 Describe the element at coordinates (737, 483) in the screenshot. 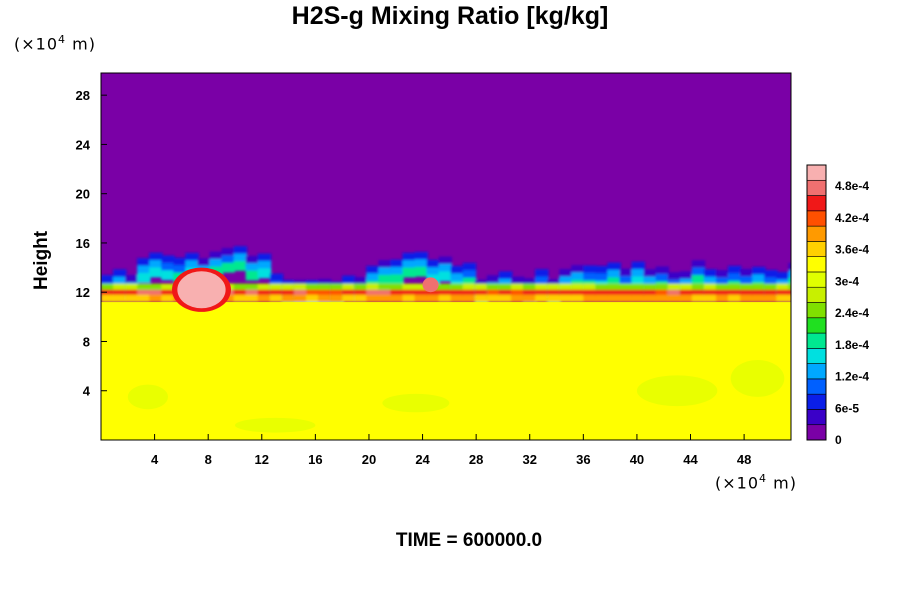

I see `x-unit-prefix: (×10` at that location.